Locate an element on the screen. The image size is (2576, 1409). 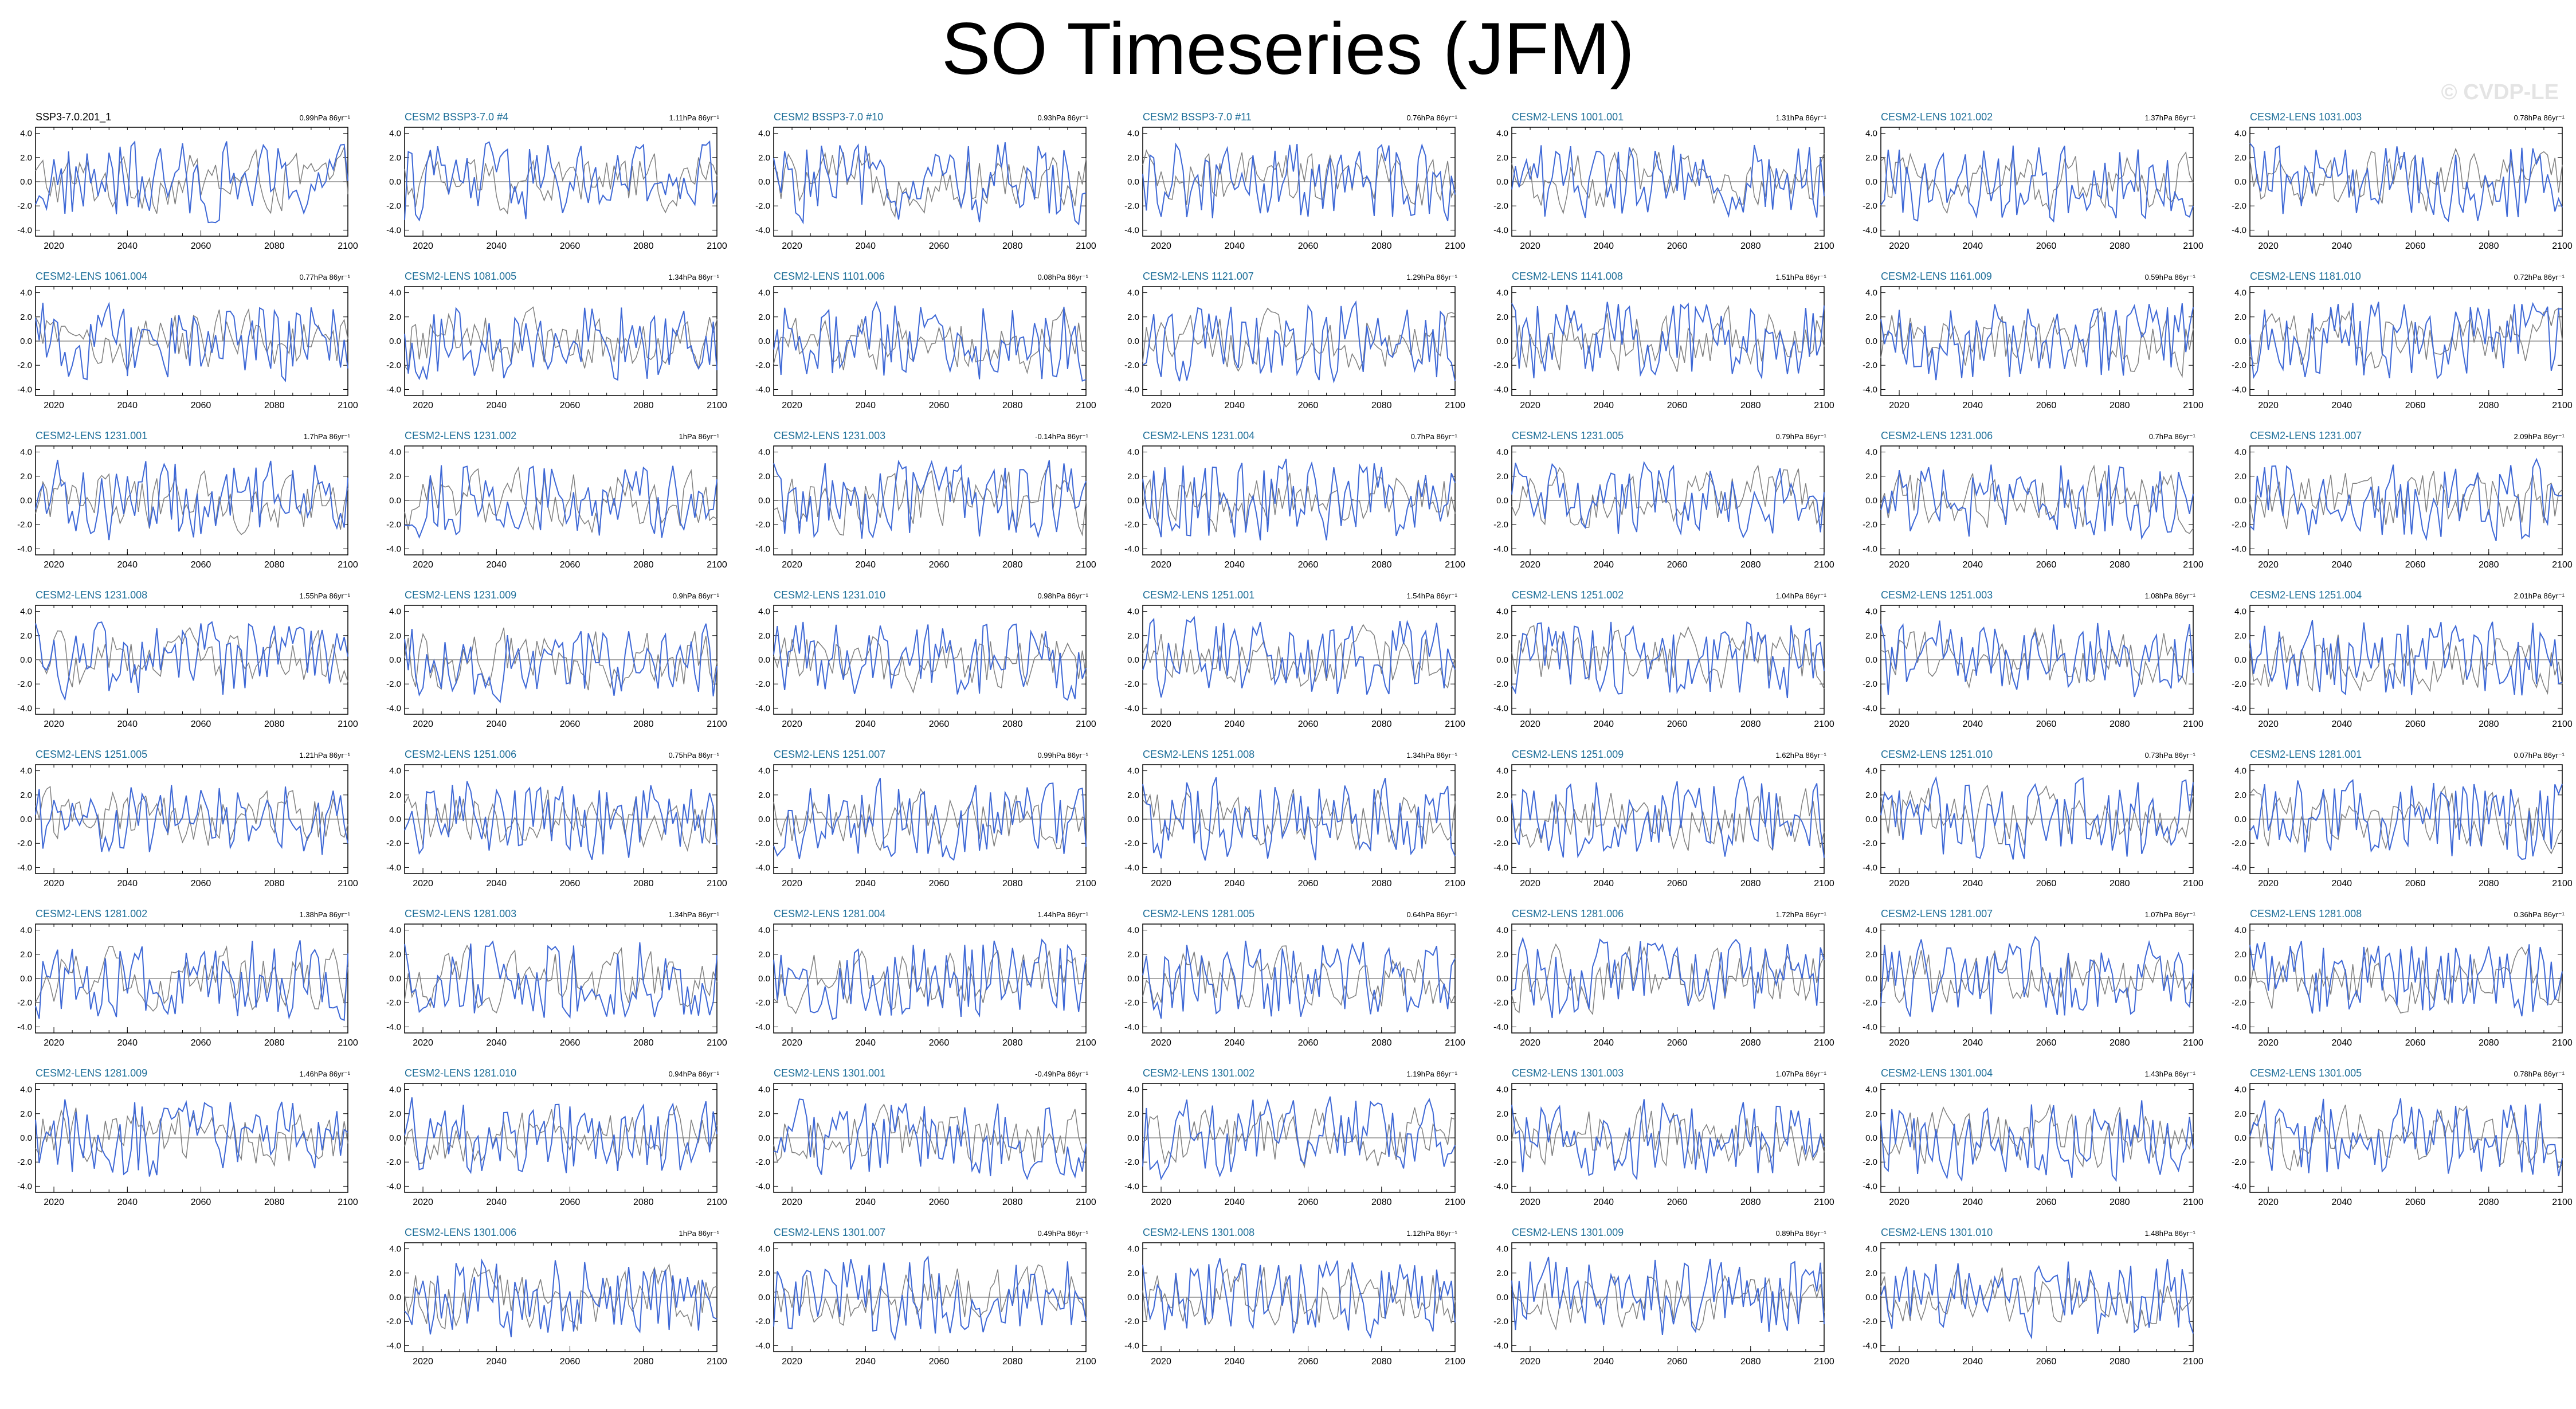
panel-label: CESM2-LENS 1251.006 is located at coordinates (461, 755).